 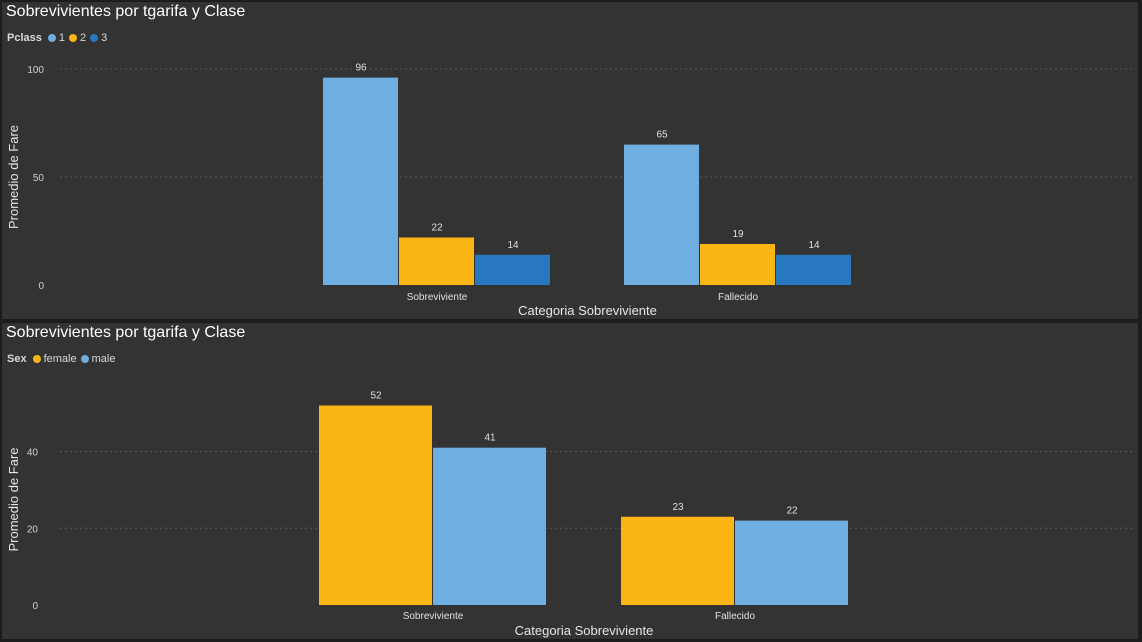 I want to click on legend: Sex female male, so click(x=63, y=359).